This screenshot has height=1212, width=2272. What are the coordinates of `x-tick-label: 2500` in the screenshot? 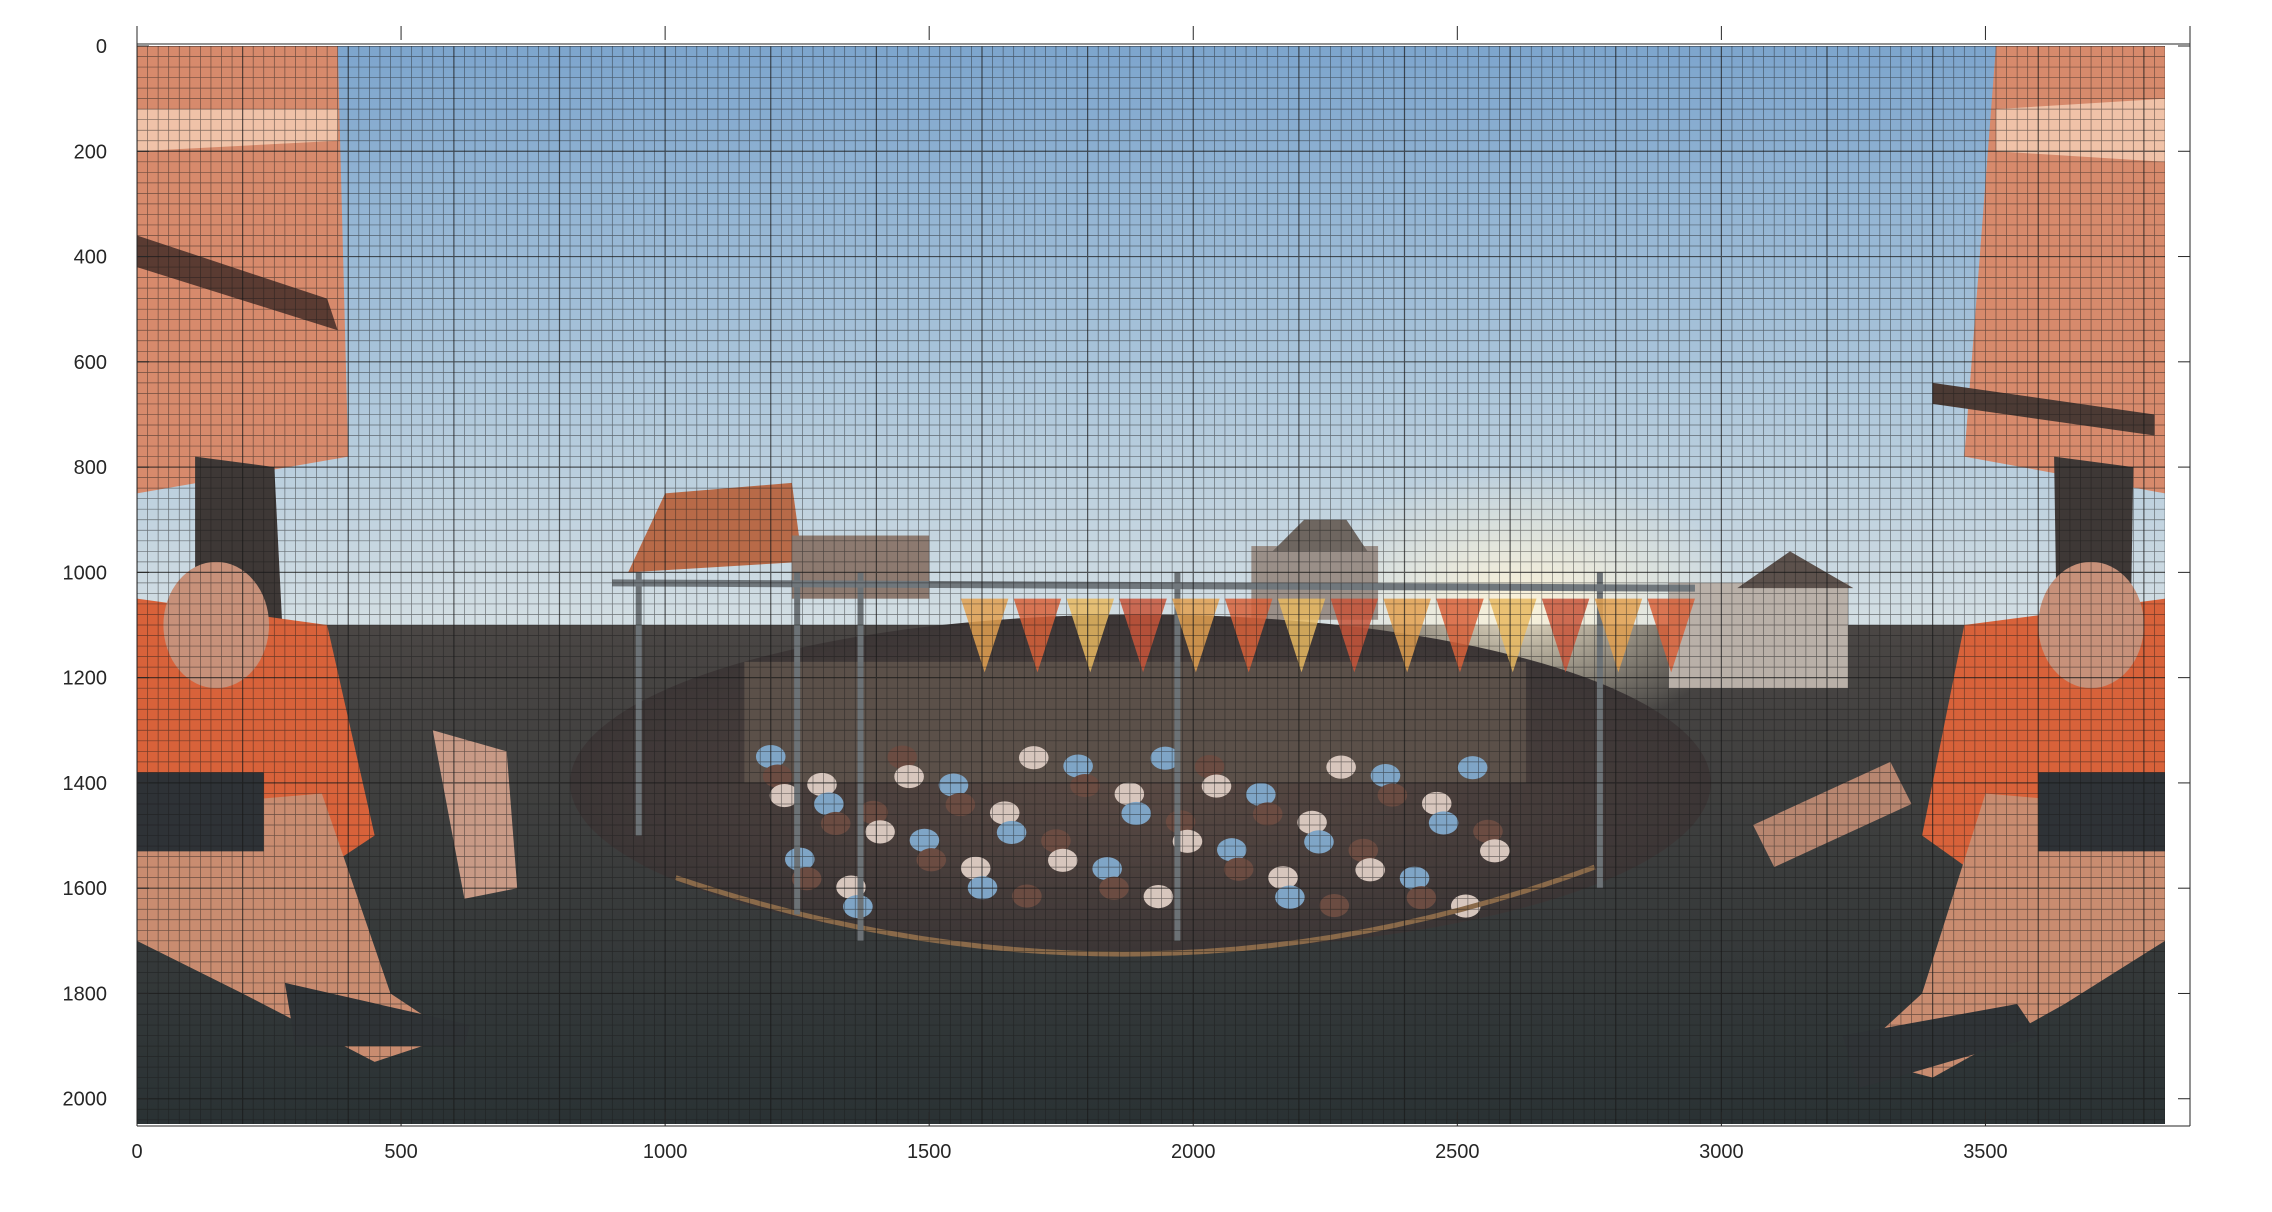 It's located at (1457, 1152).